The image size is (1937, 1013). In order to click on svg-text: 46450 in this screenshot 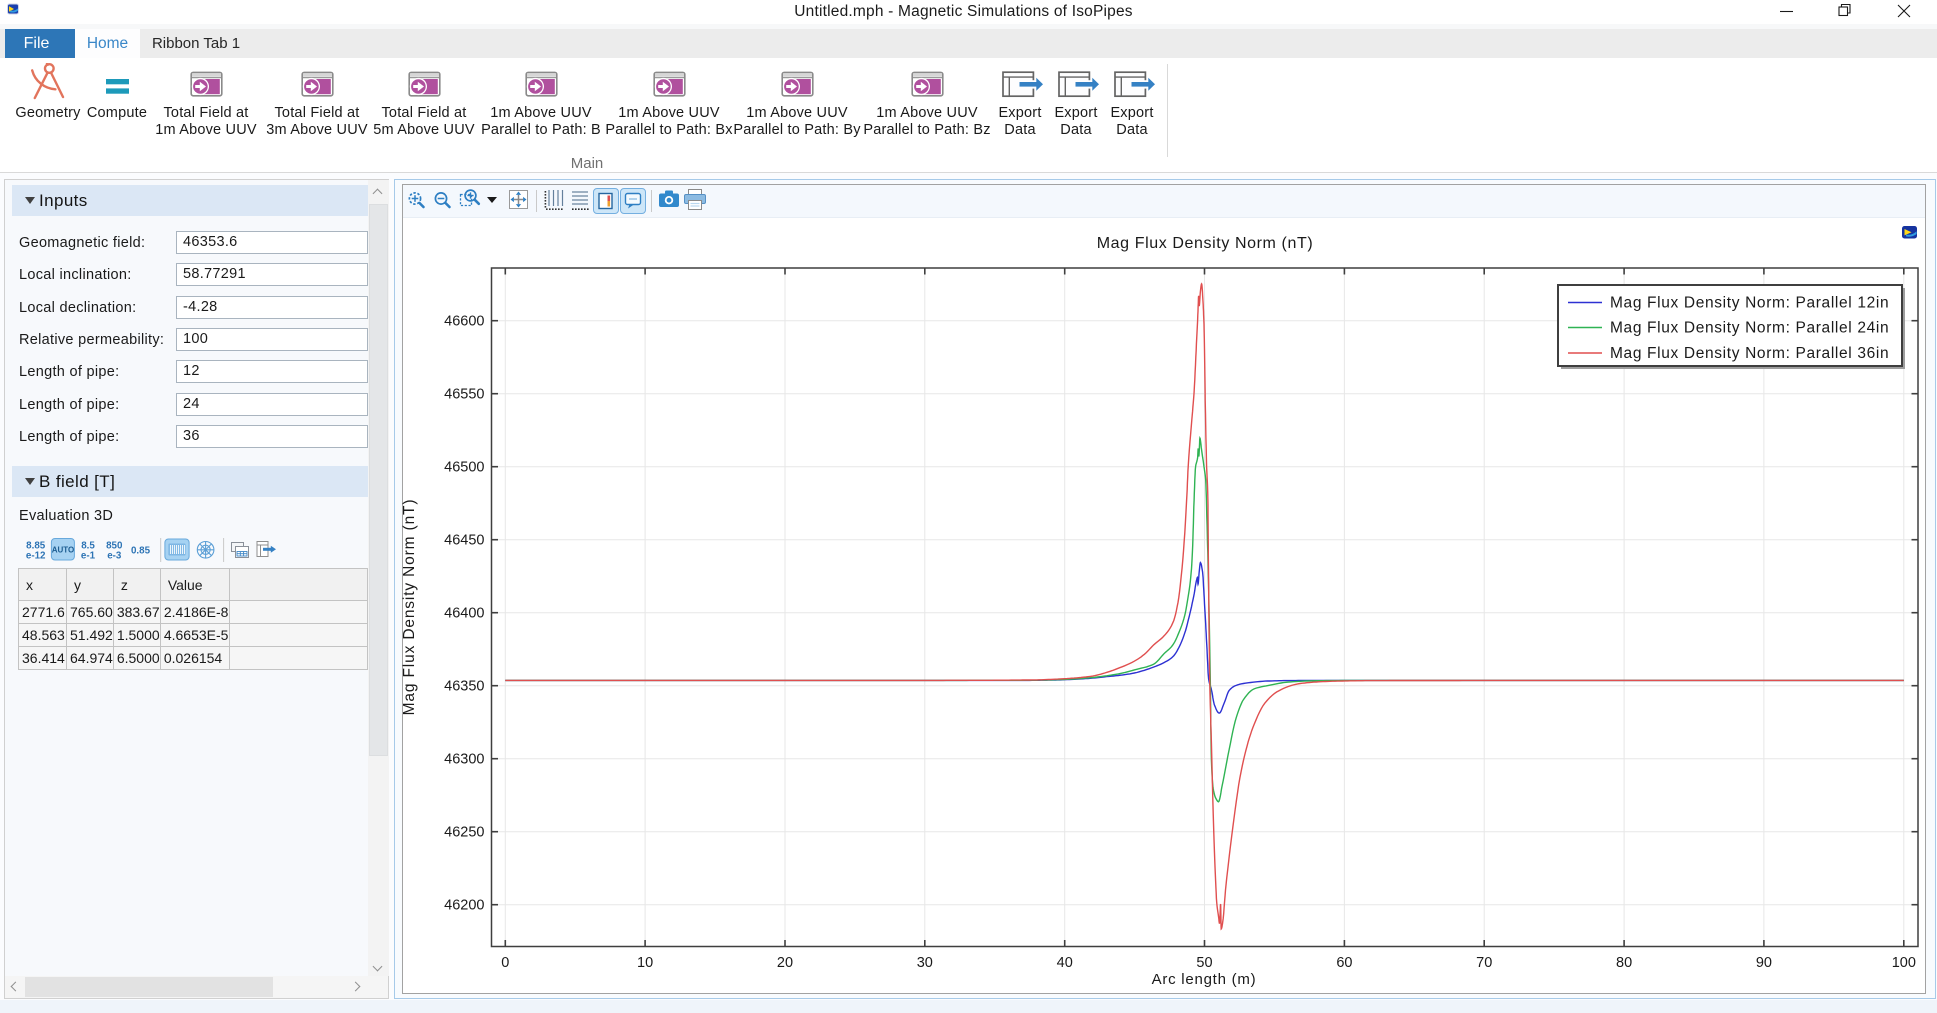, I will do `click(464, 541)`.